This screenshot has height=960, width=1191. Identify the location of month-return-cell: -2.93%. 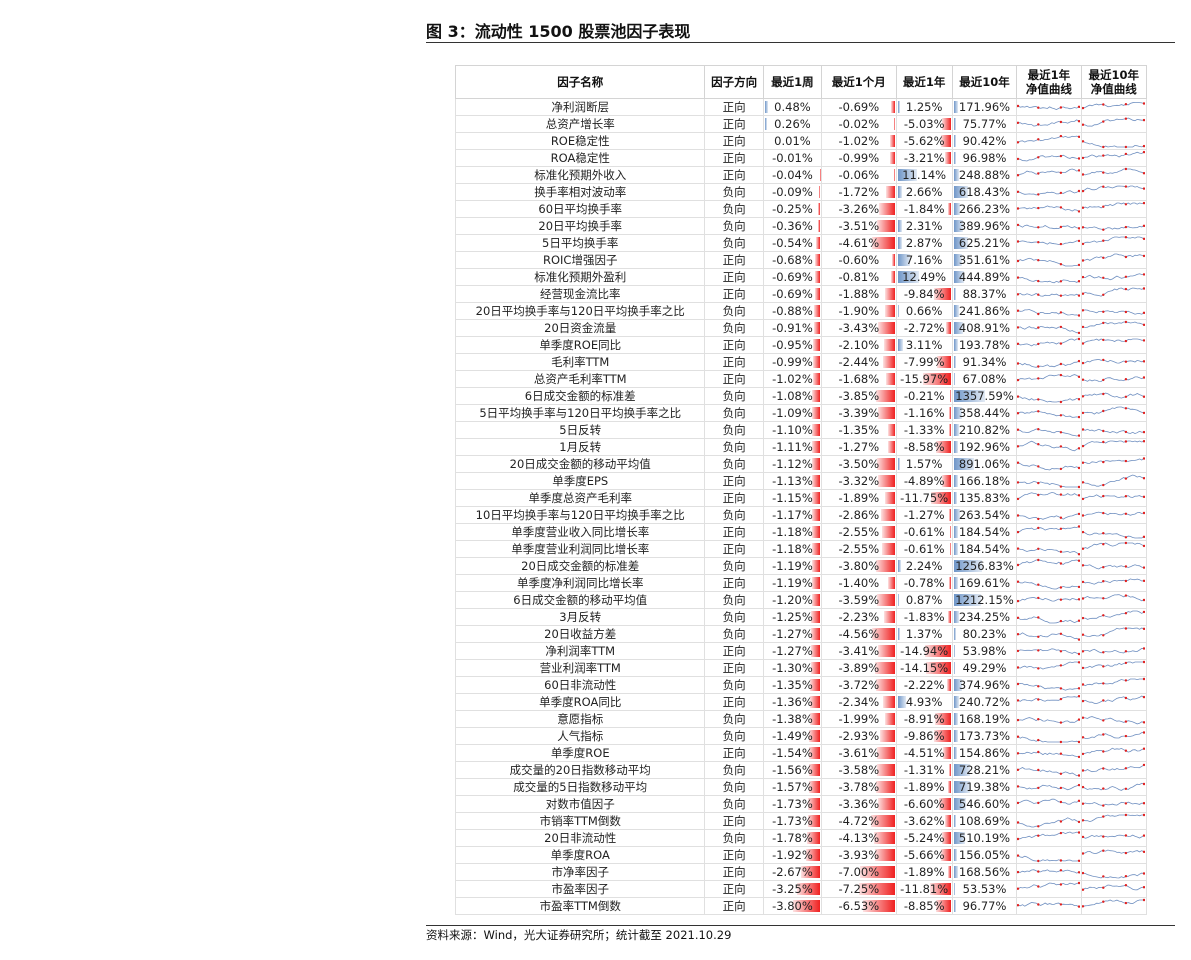
(859, 736).